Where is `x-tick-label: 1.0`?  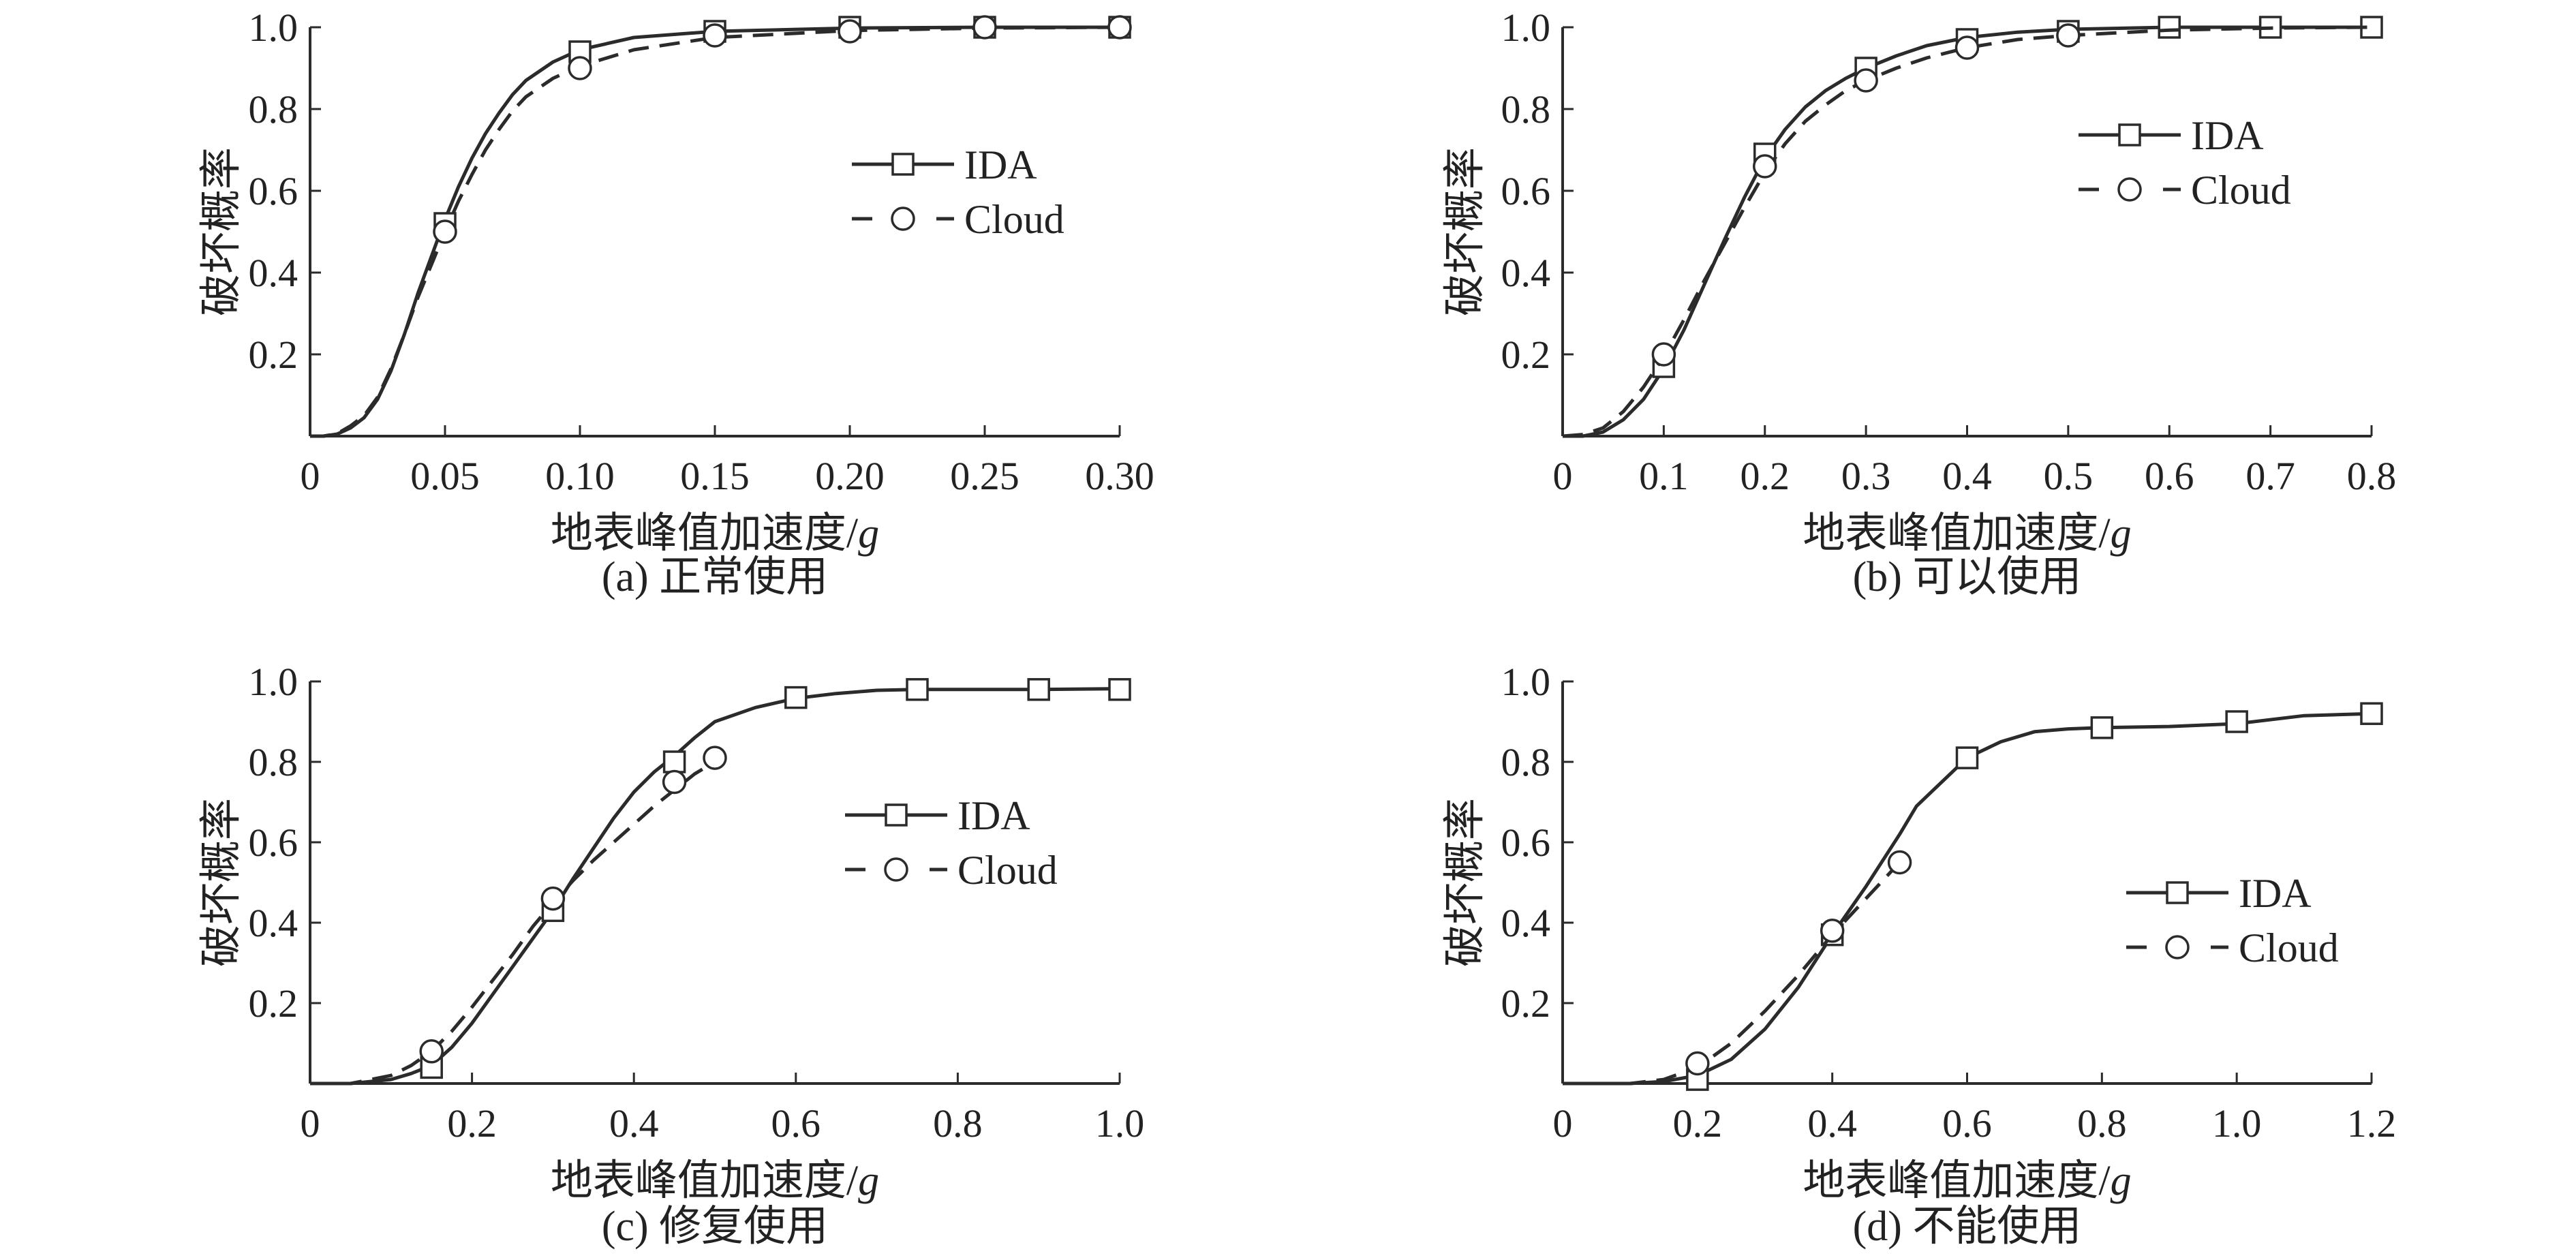
x-tick-label: 1.0 is located at coordinates (2237, 1123).